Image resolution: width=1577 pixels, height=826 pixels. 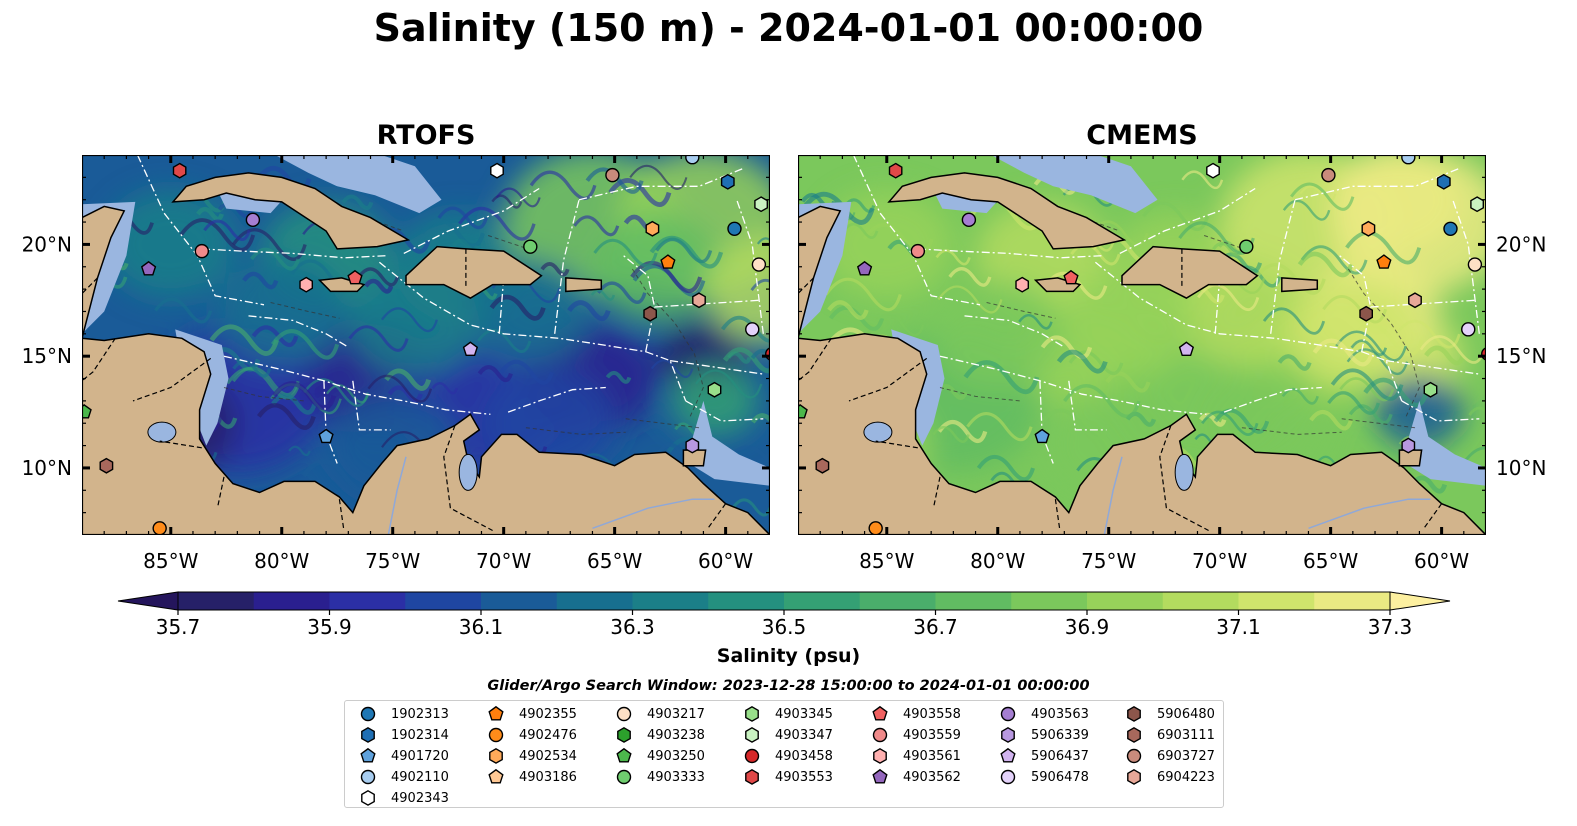 I want to click on legend-label: 4901720, so click(x=420, y=756).